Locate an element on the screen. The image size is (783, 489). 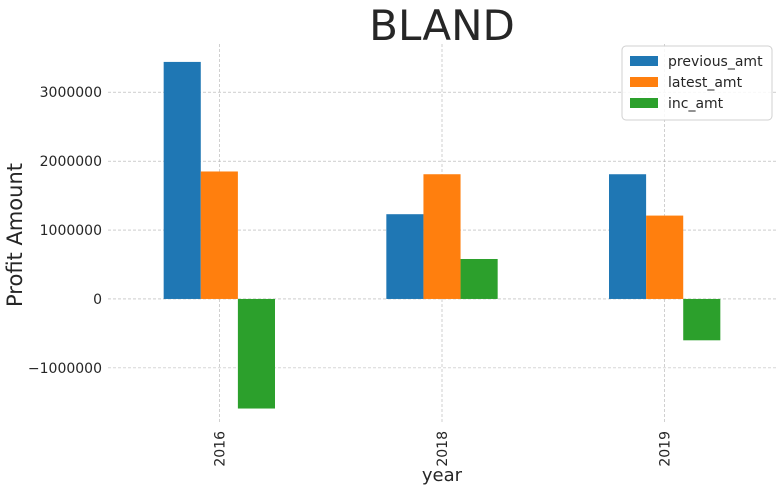
x-tick-label: 2018 is located at coordinates (443, 449).